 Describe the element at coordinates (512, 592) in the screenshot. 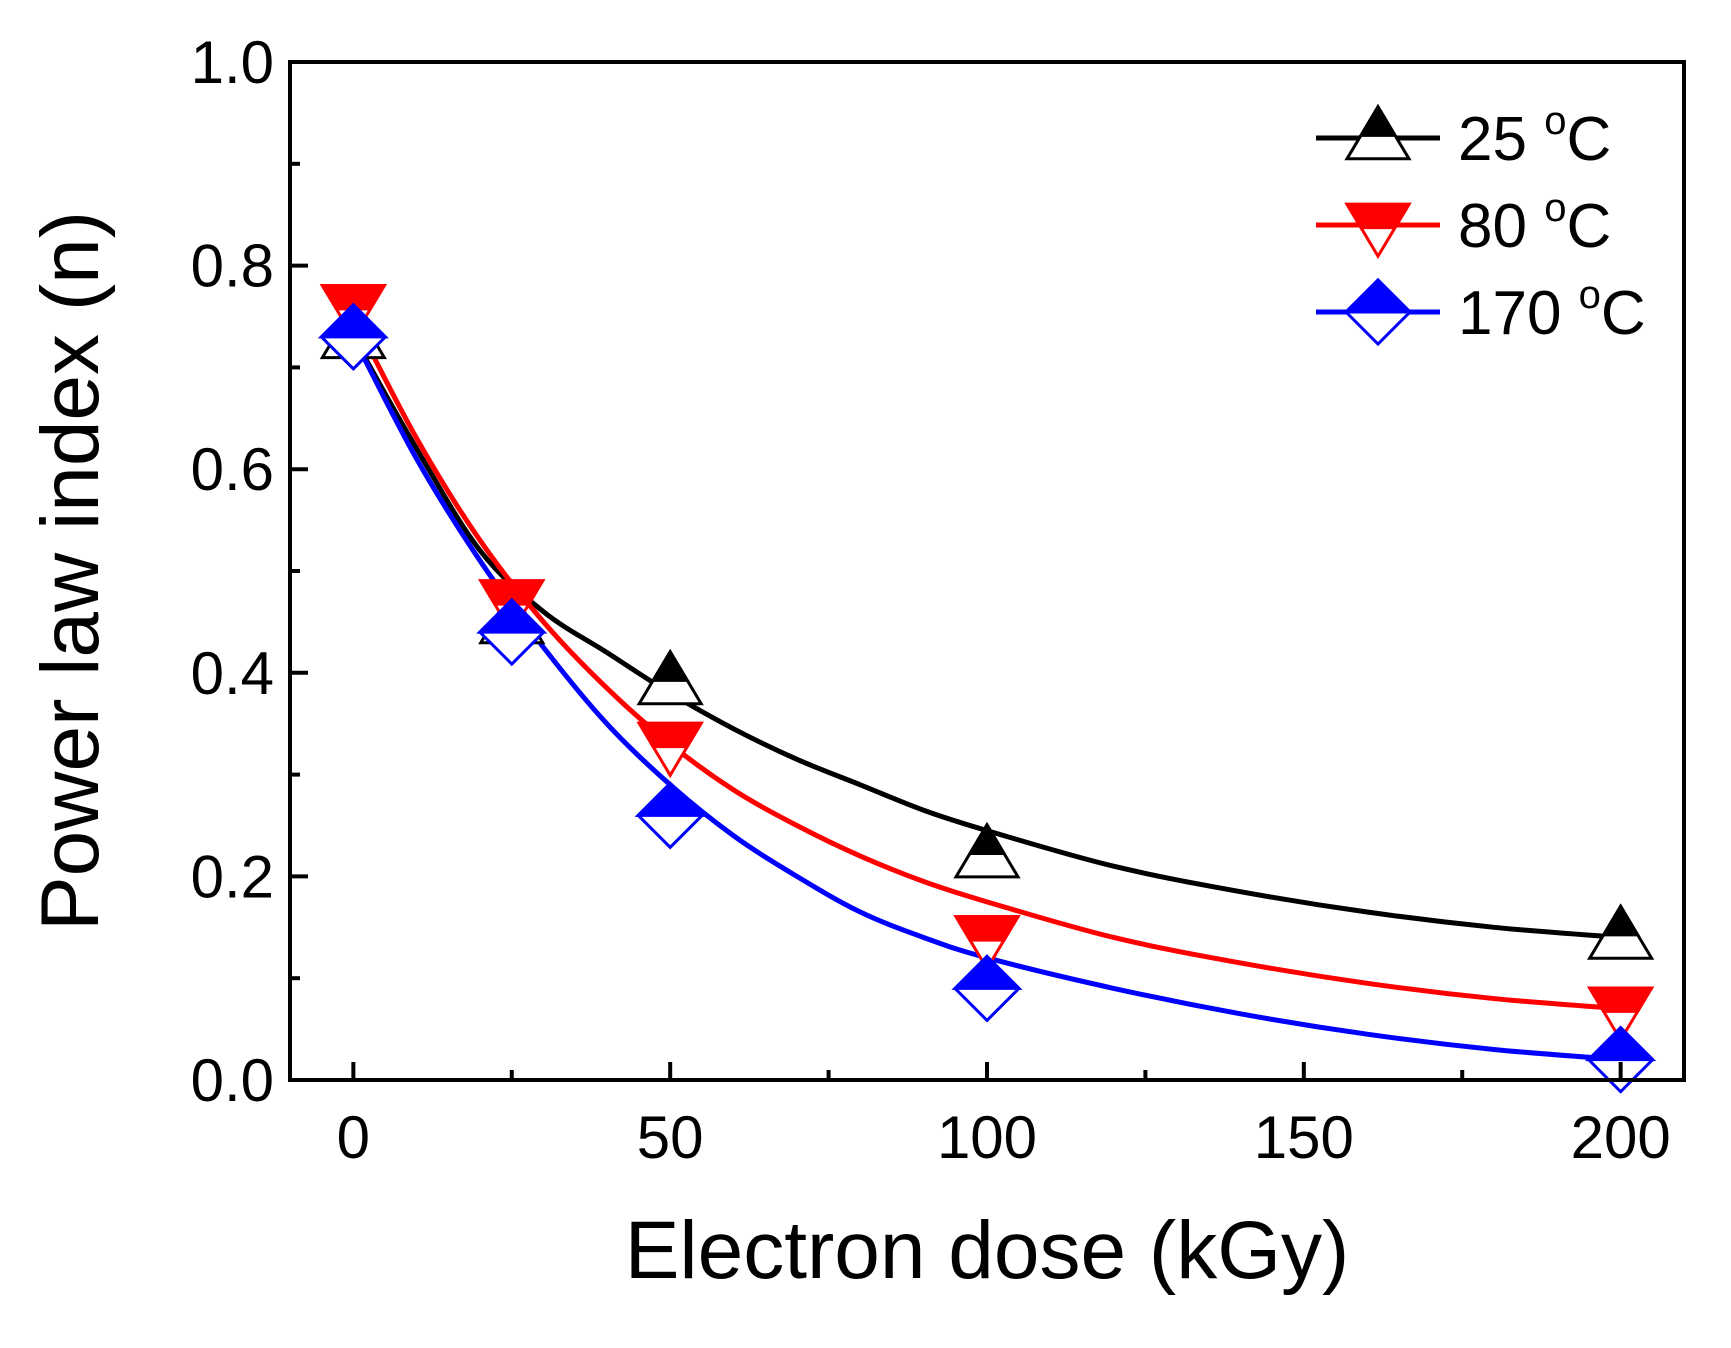

I see `marker-80-25-filled-half` at that location.